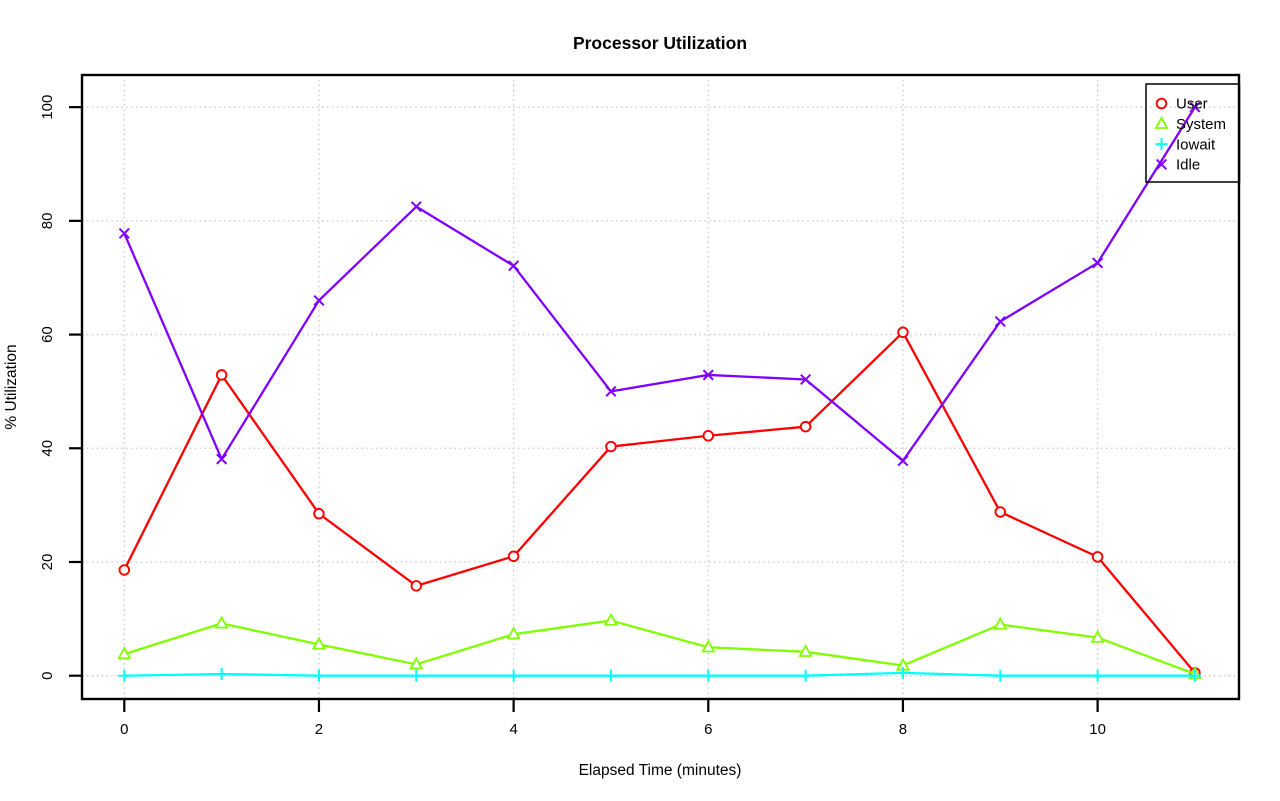 The width and height of the screenshot is (1280, 801). I want to click on legend-label-user: User, so click(1192, 104).